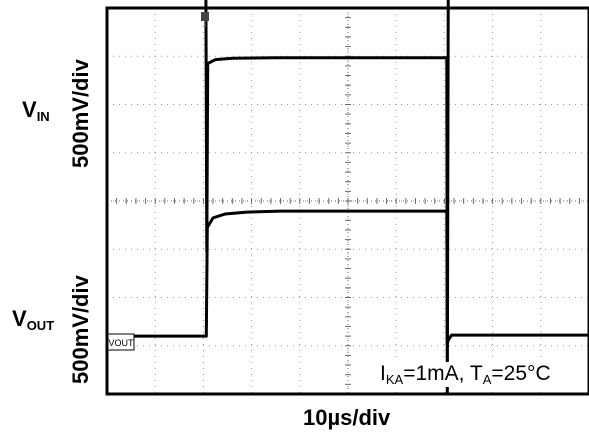 Image resolution: width=589 pixels, height=436 pixels. Describe the element at coordinates (19, 318) in the screenshot. I see `vout-label-main: V` at that location.